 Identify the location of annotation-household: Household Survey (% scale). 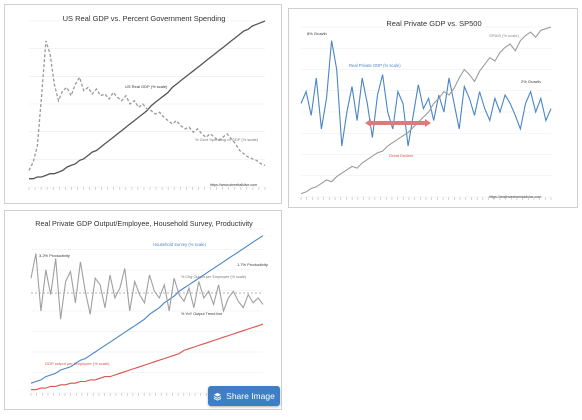
(179, 244).